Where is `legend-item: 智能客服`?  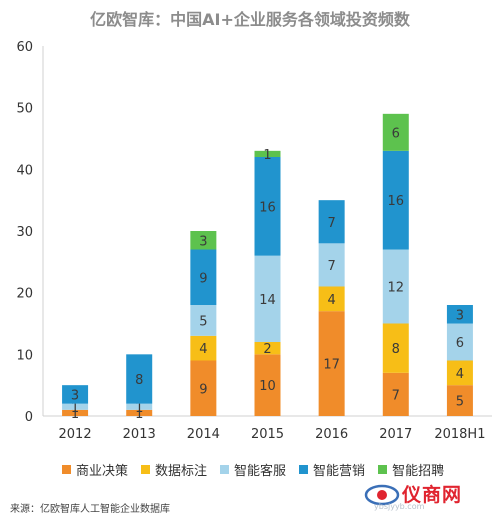
legend-item: 智能客服 is located at coordinates (253, 469).